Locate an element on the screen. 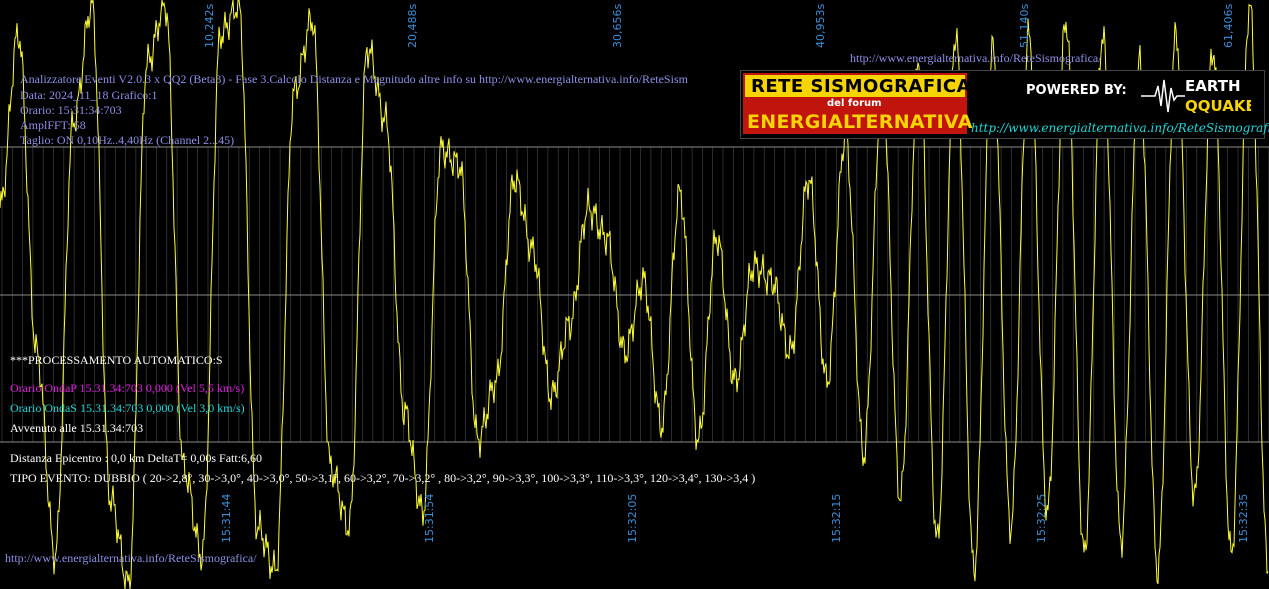 Image resolution: width=1269 pixels, height=589 pixels. logo-quake-text: QQUAKE is located at coordinates (1218, 106).